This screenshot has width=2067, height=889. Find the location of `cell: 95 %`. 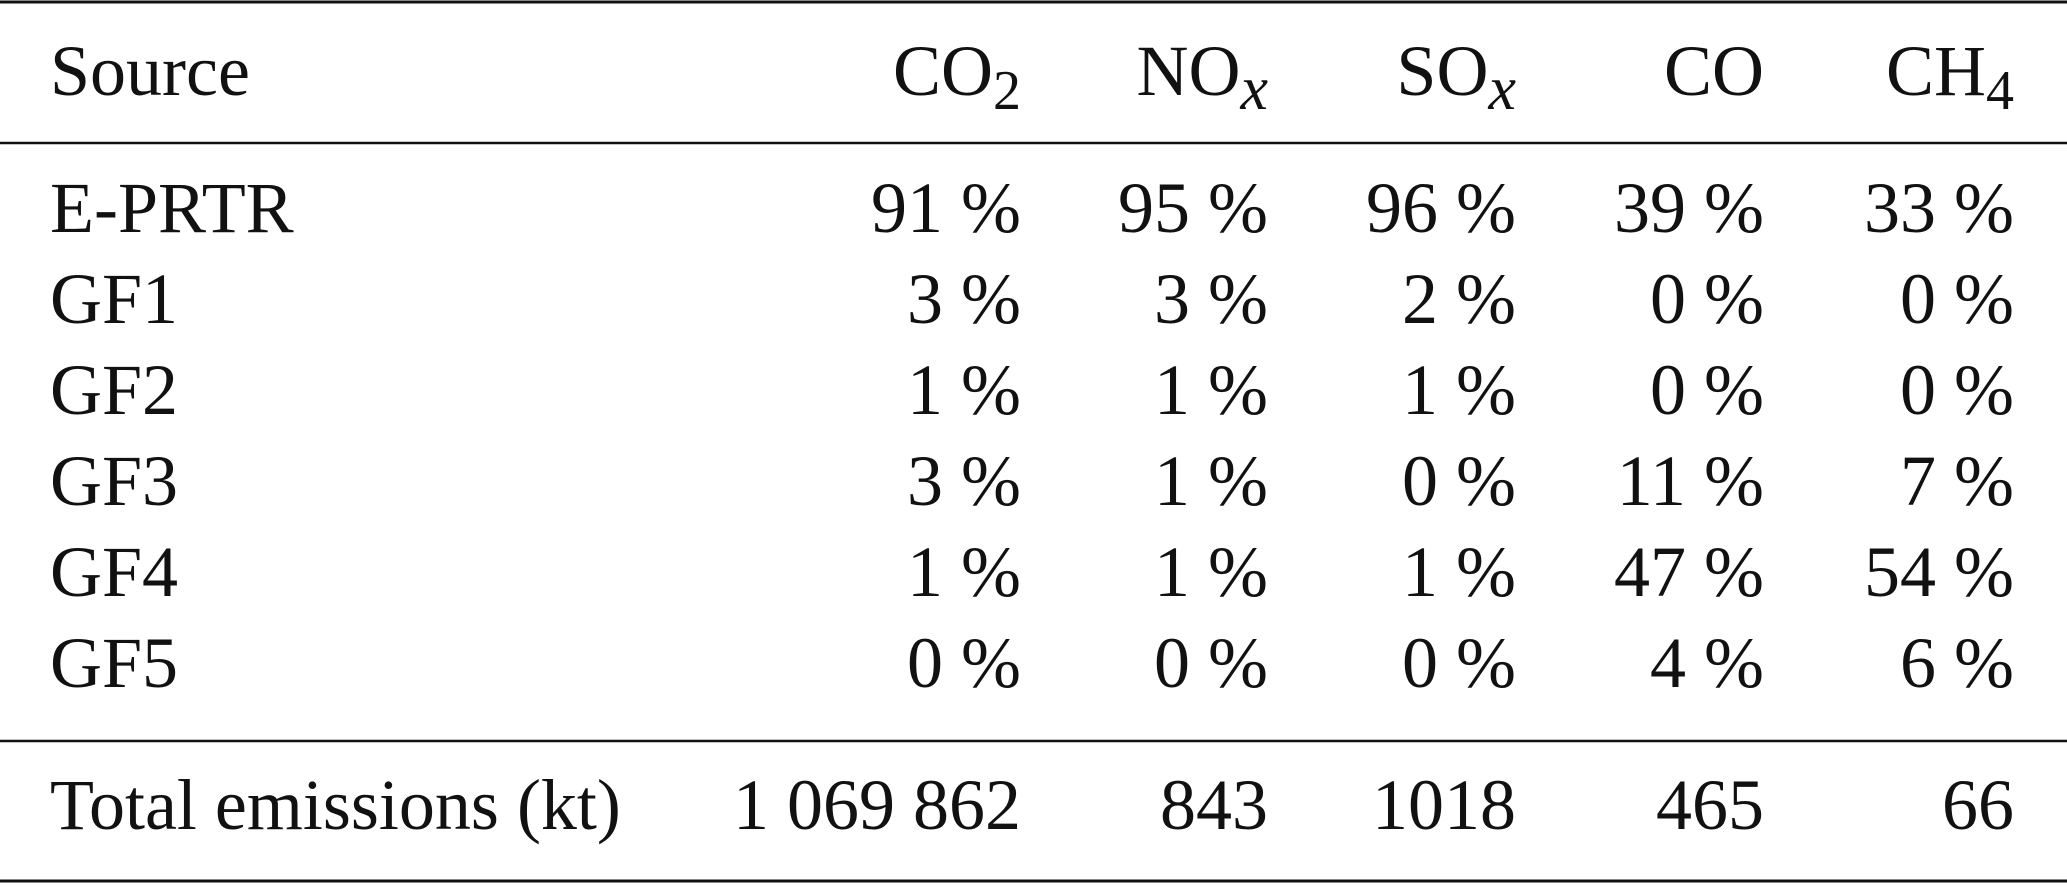

cell: 95 % is located at coordinates (1193, 208).